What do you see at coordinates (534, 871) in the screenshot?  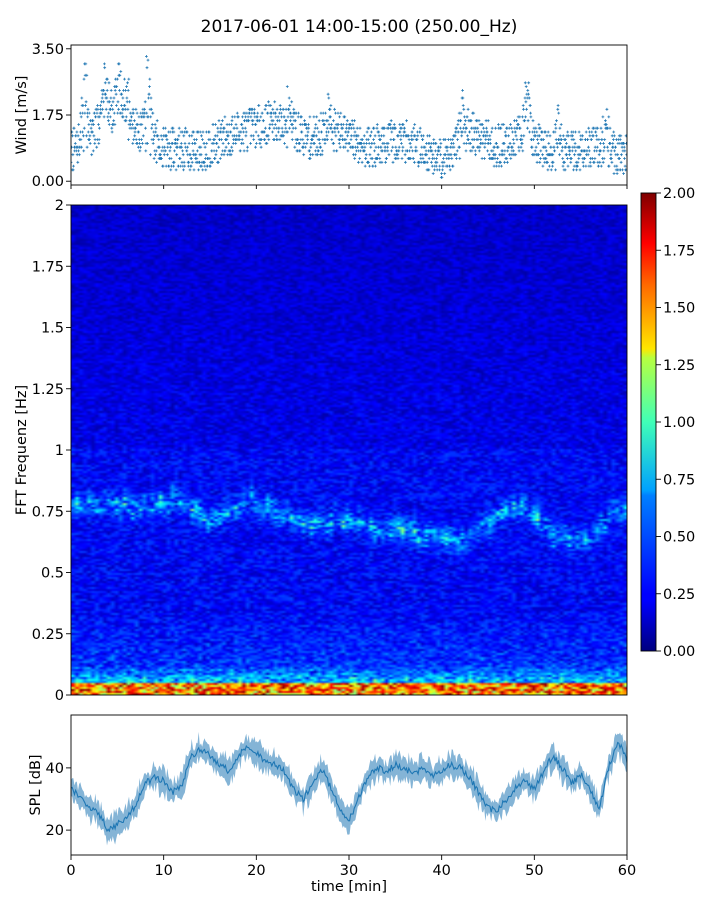 I see `x-tick-label: 50` at bounding box center [534, 871].